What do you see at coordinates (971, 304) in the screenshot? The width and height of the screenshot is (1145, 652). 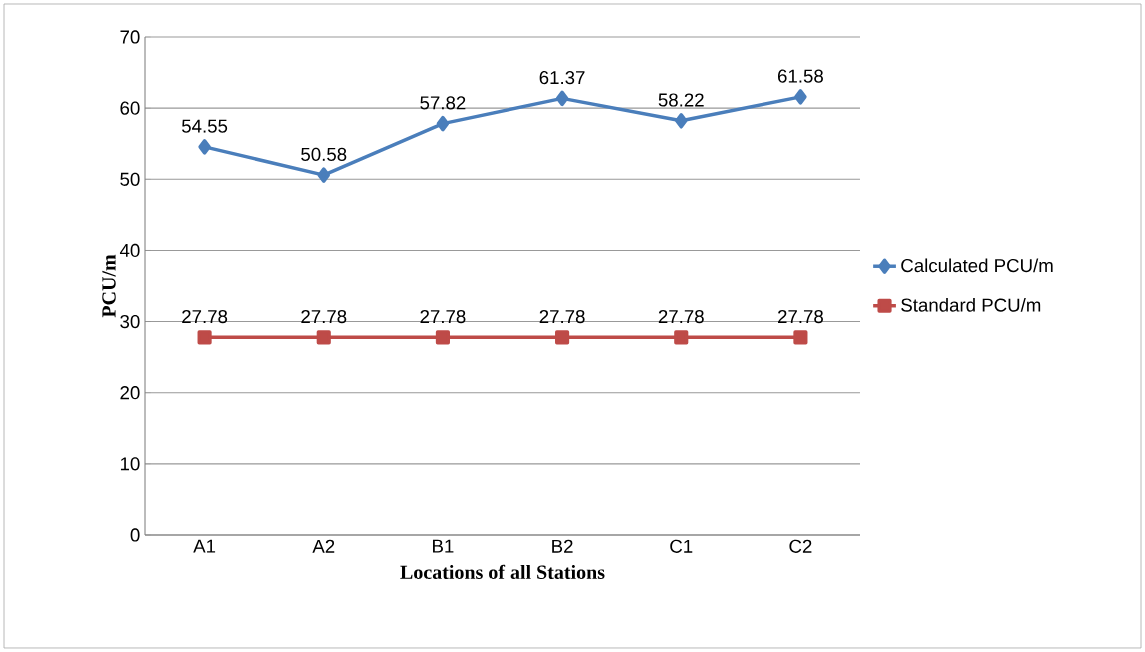 I see `legend-label: Standard PCU/m` at bounding box center [971, 304].